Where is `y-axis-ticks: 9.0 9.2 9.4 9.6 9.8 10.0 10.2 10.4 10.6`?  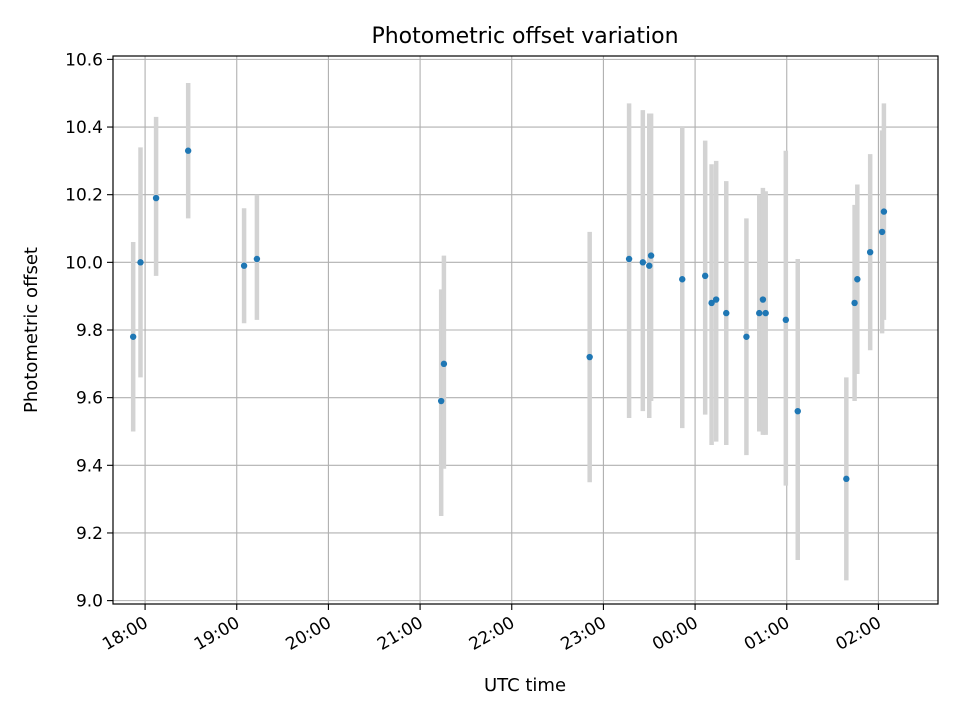 y-axis-ticks: 9.0 9.2 9.4 9.6 9.8 10.0 10.2 10.4 10.6 is located at coordinates (89, 331).